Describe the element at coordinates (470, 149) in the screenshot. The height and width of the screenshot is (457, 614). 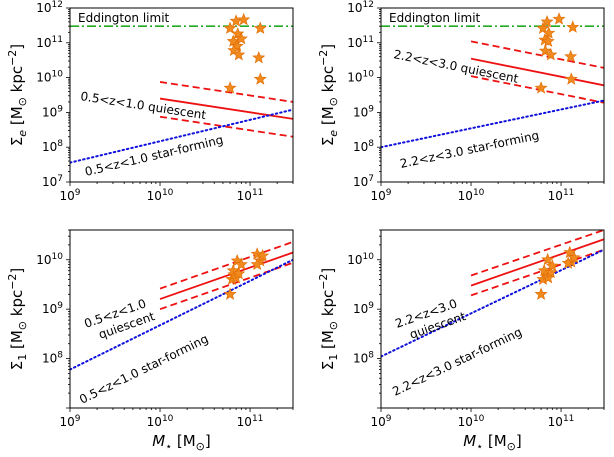
I see `star-forming-label: 2.2<z<3.0 star-forming` at that location.